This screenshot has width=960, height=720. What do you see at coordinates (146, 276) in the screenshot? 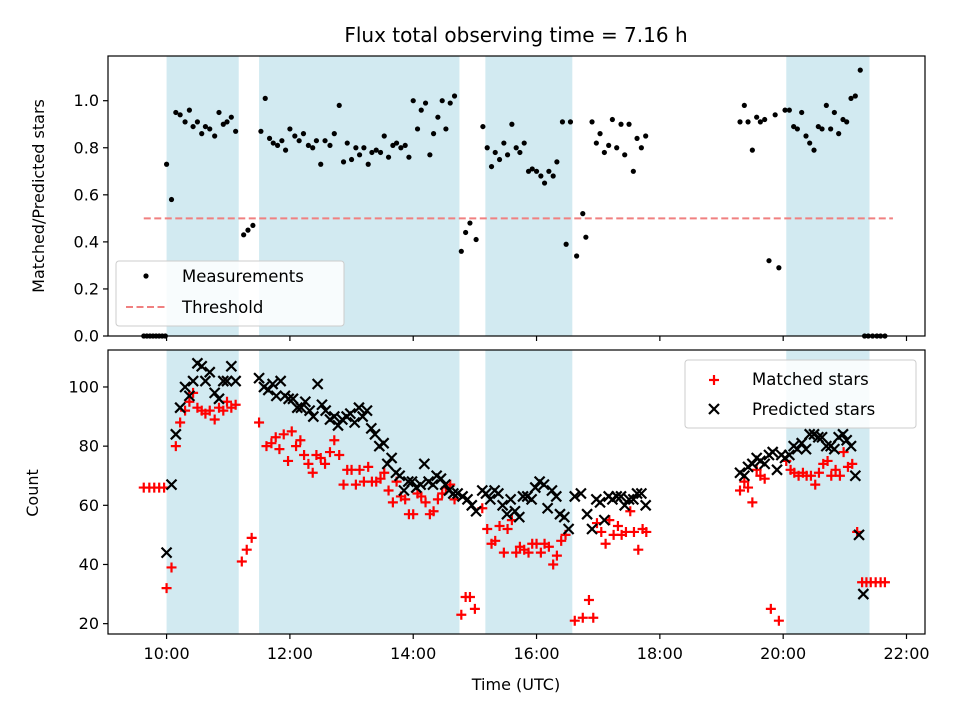
I see `legend-marker-measurements` at bounding box center [146, 276].